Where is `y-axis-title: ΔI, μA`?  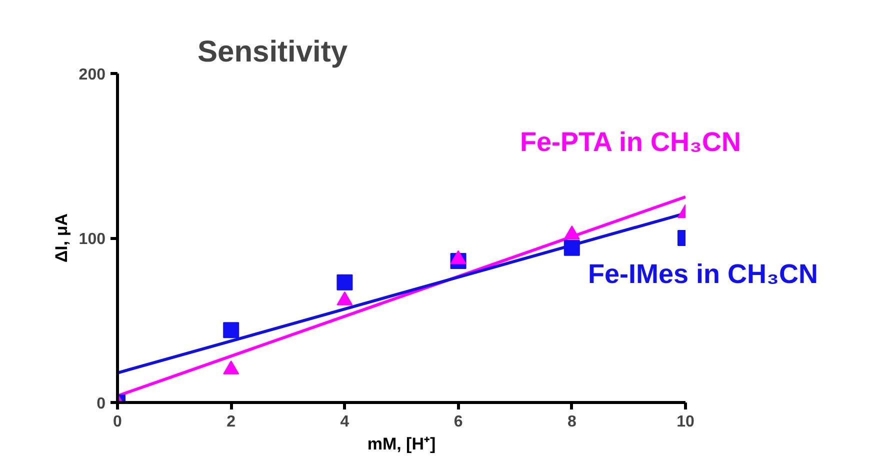 y-axis-title: ΔI, μA is located at coordinates (61, 238).